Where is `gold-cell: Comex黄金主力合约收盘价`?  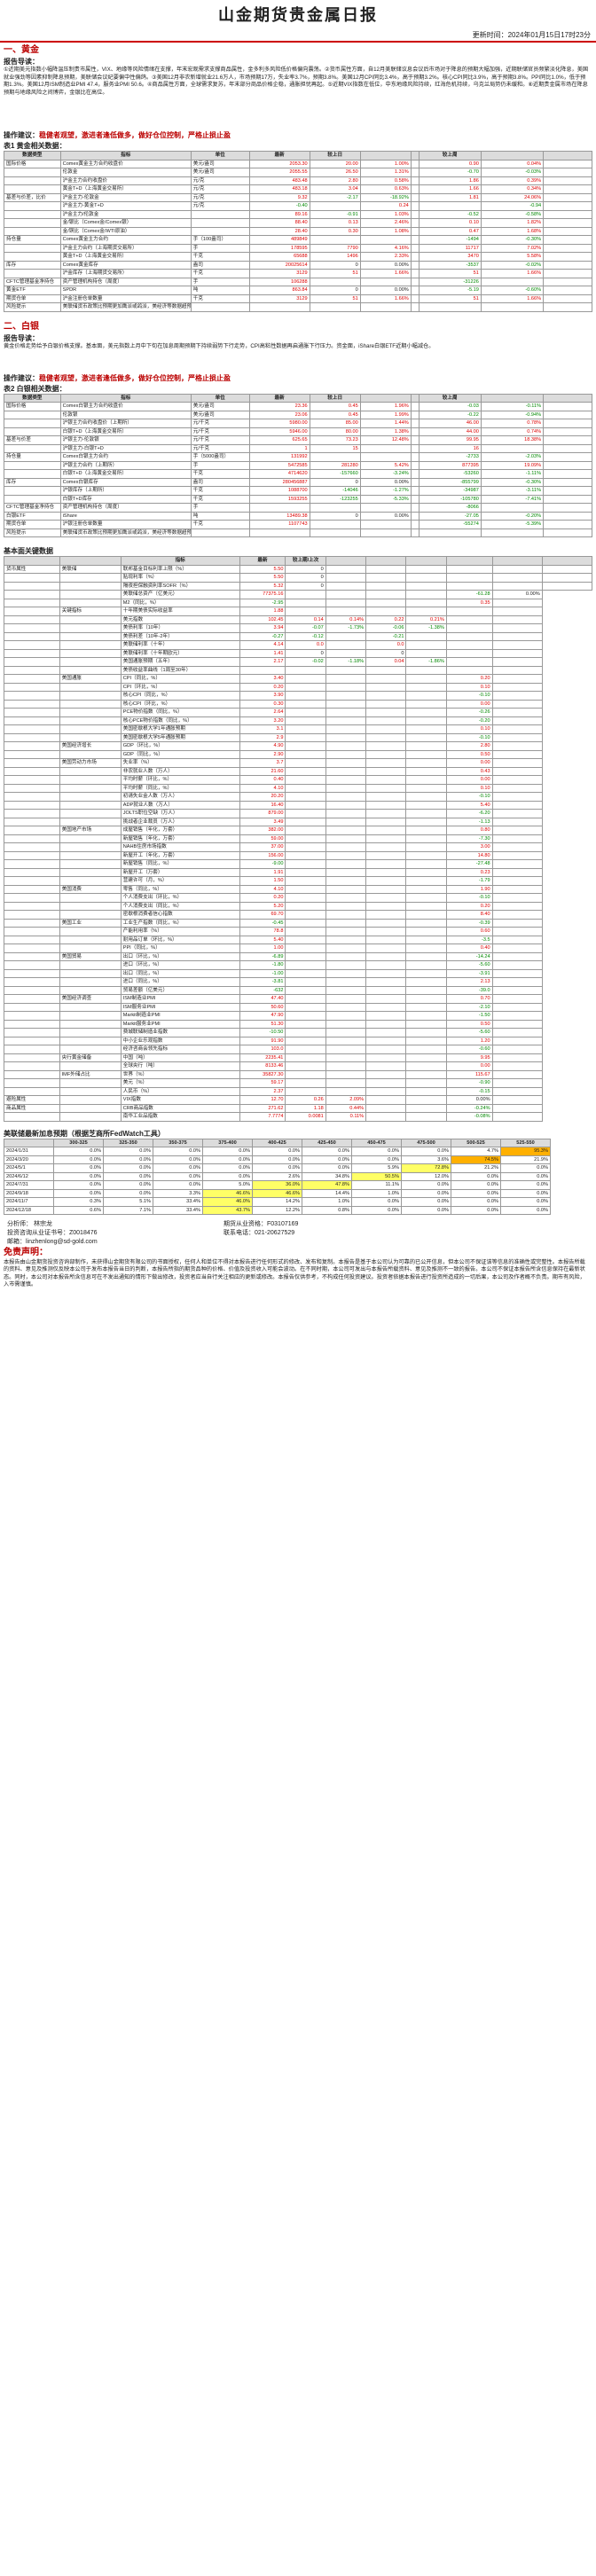 gold-cell: Comex黄金主力合约收盘价 is located at coordinates (125, 163).